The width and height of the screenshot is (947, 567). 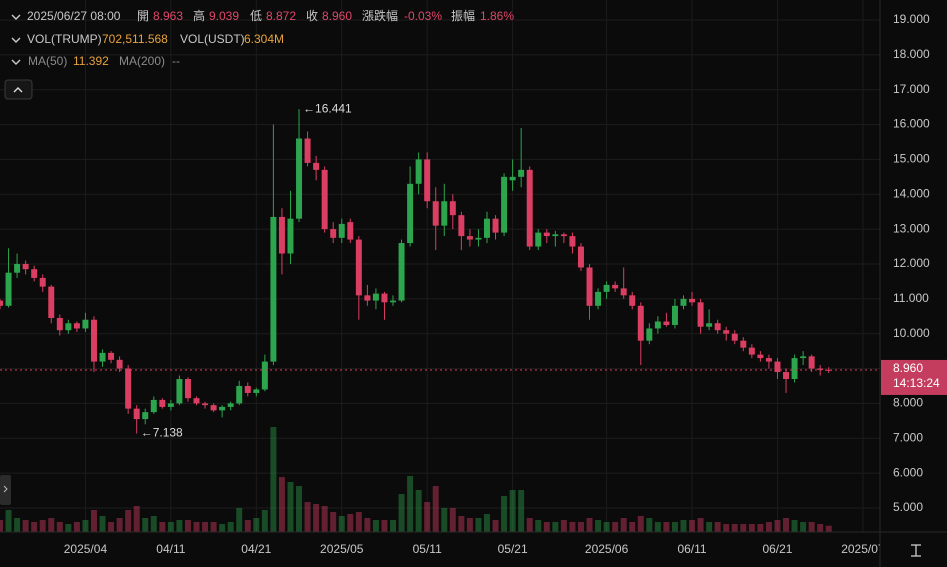 I want to click on y-tick-label: 13.000, so click(x=911, y=228).